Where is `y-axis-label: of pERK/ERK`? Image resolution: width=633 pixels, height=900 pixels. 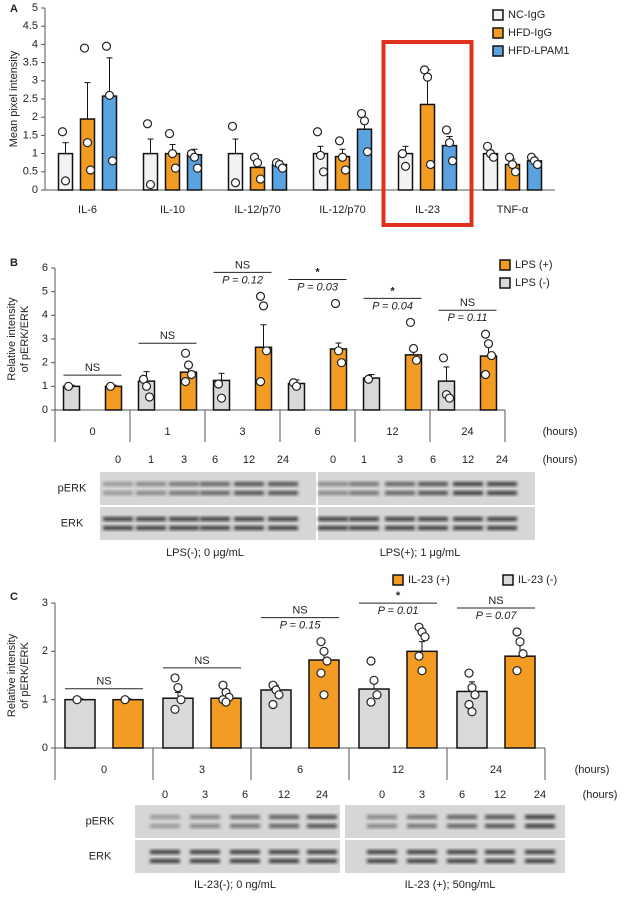
y-axis-label: of pERK/ERK is located at coordinates (25, 338).